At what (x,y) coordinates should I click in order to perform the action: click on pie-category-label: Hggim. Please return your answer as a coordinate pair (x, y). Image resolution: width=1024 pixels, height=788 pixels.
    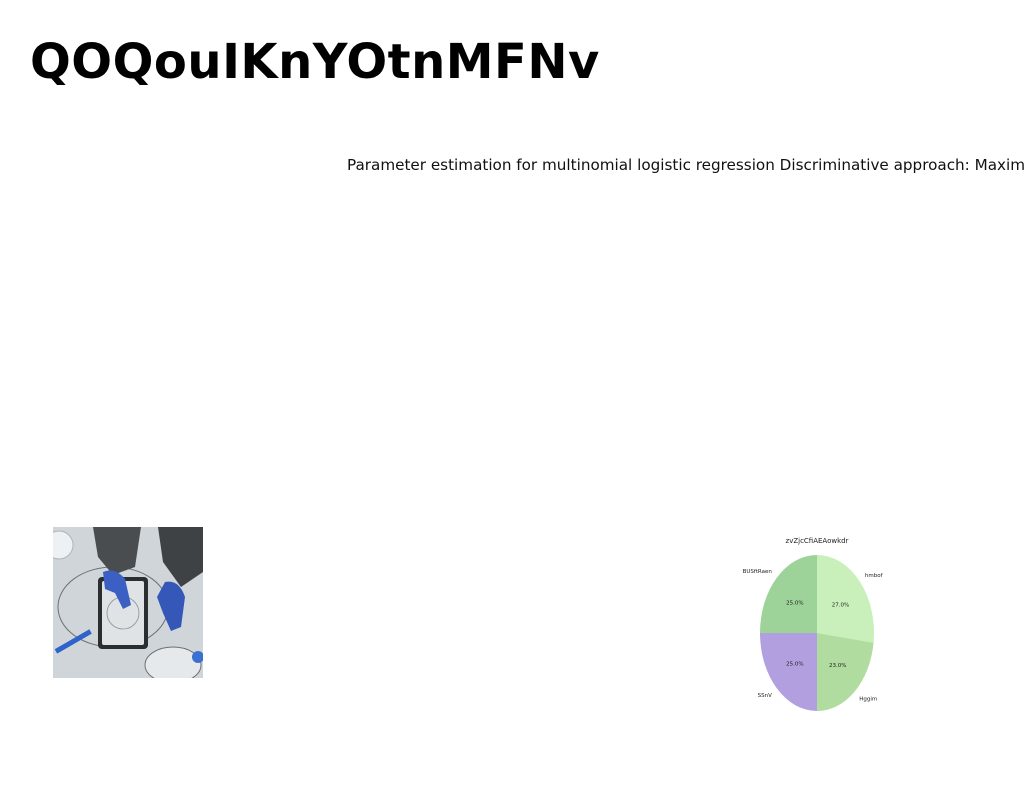
    Looking at the image, I should click on (868, 700).